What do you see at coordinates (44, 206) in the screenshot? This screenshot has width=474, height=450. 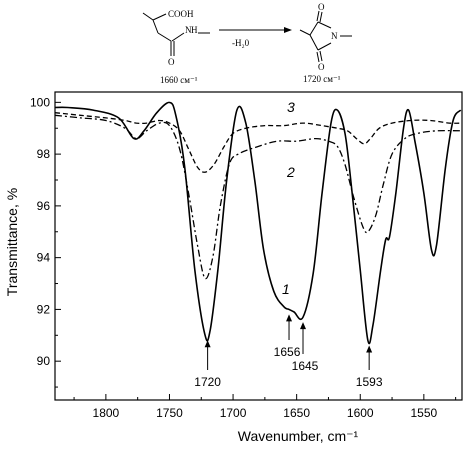 I see `y-tick-label: 96` at bounding box center [44, 206].